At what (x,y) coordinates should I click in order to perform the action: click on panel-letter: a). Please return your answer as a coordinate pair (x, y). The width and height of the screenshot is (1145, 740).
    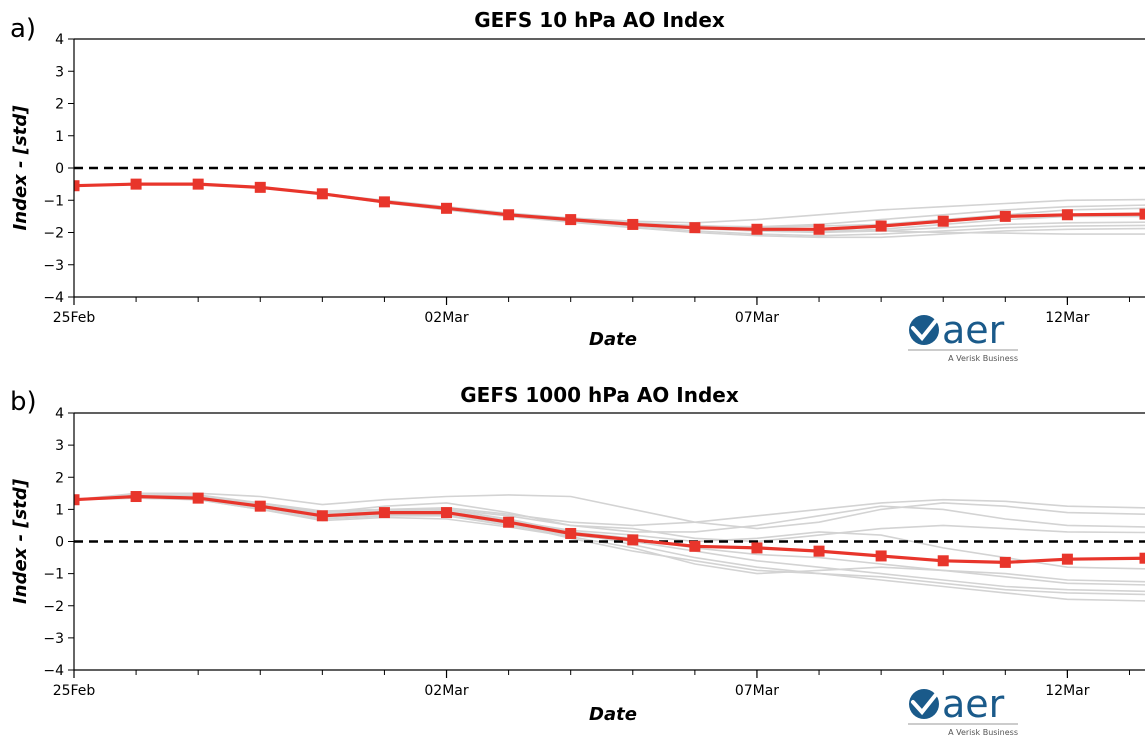
    Looking at the image, I should click on (23, 29).